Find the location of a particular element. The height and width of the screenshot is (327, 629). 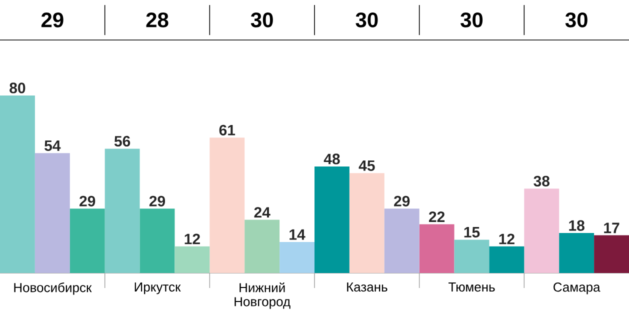

x-tick-label: Иркутск is located at coordinates (157, 288).